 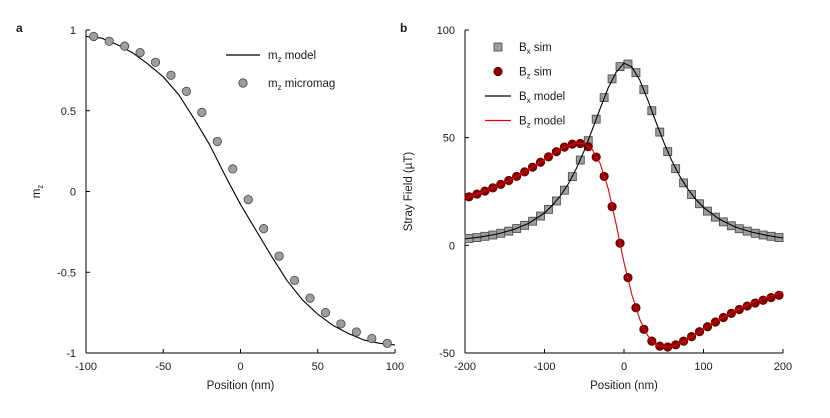 What do you see at coordinates (71, 354) in the screenshot?
I see `y-tick-label: -1` at bounding box center [71, 354].